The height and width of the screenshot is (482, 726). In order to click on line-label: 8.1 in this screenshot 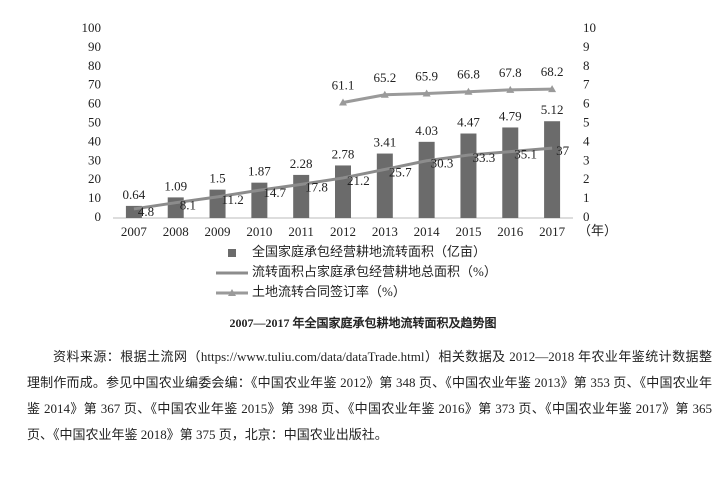, I will do `click(188, 205)`.